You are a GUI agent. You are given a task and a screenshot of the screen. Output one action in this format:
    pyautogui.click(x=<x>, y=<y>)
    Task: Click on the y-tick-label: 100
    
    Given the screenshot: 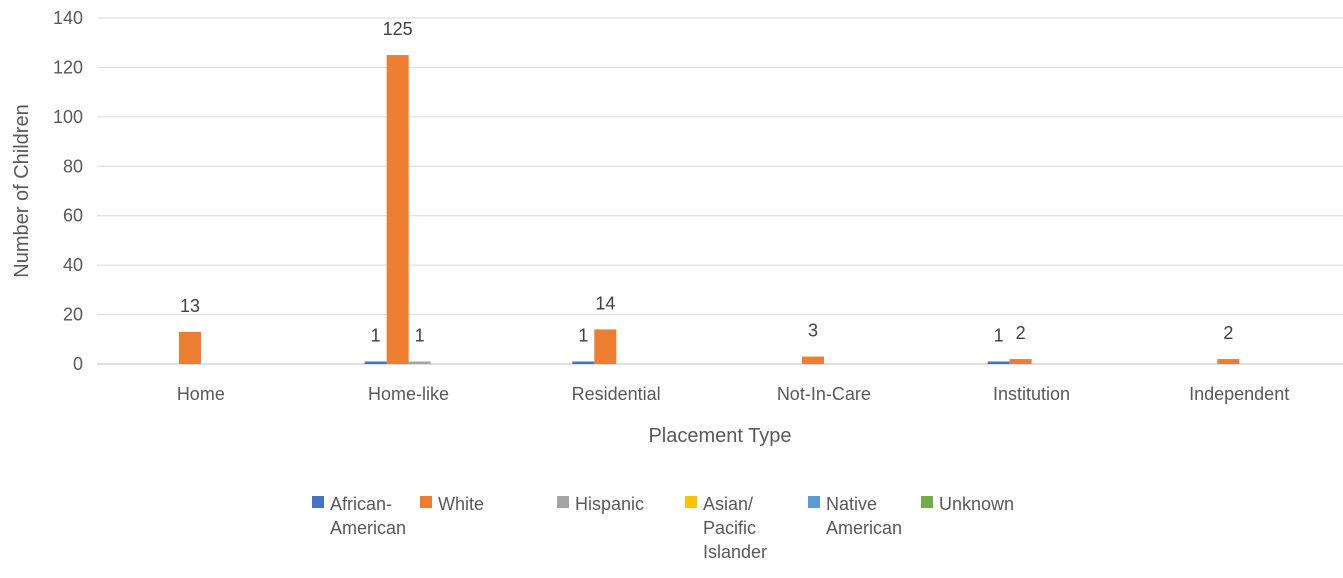 What is the action you would take?
    pyautogui.click(x=68, y=117)
    